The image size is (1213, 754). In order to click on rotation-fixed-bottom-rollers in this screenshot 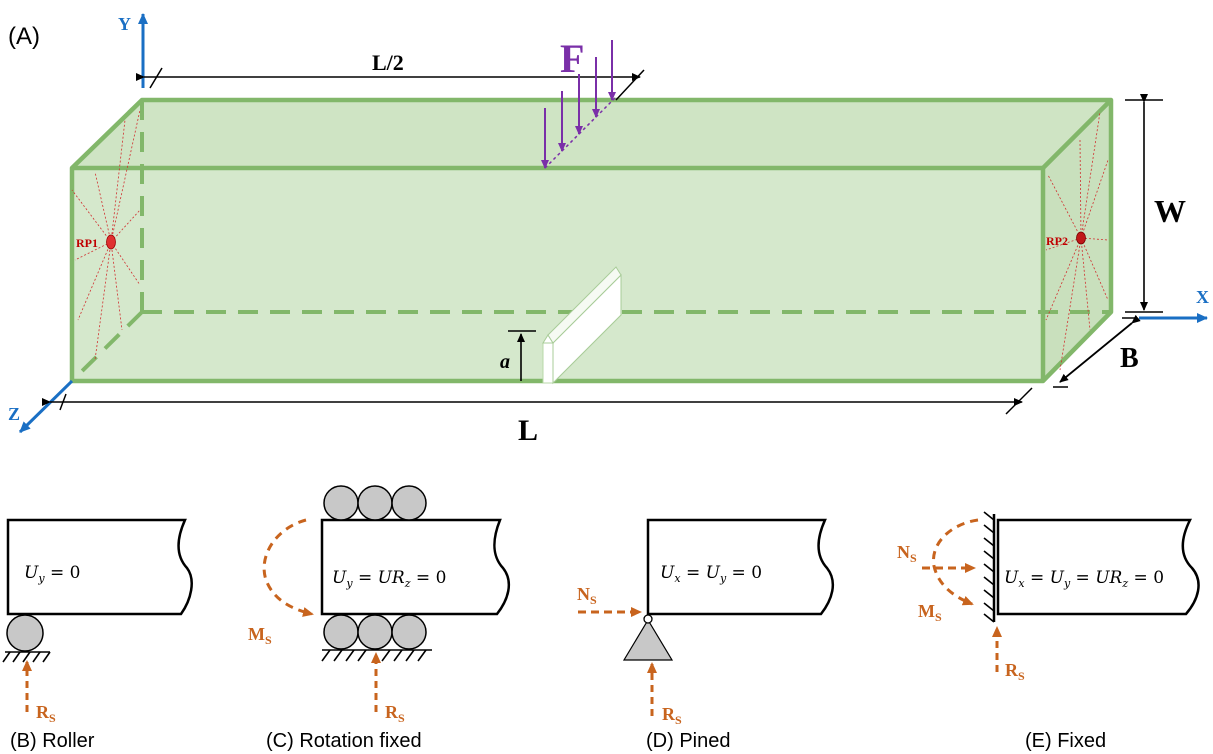, I will do `click(375, 632)`.